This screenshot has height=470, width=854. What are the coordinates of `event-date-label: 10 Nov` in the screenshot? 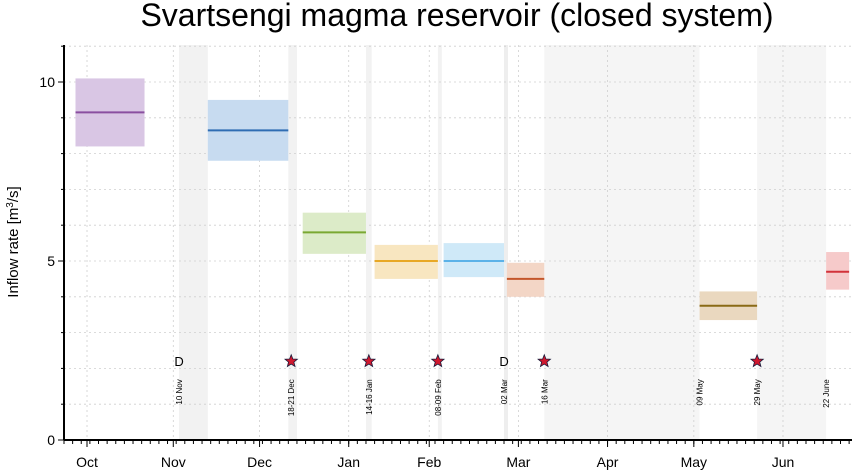 It's located at (179, 391).